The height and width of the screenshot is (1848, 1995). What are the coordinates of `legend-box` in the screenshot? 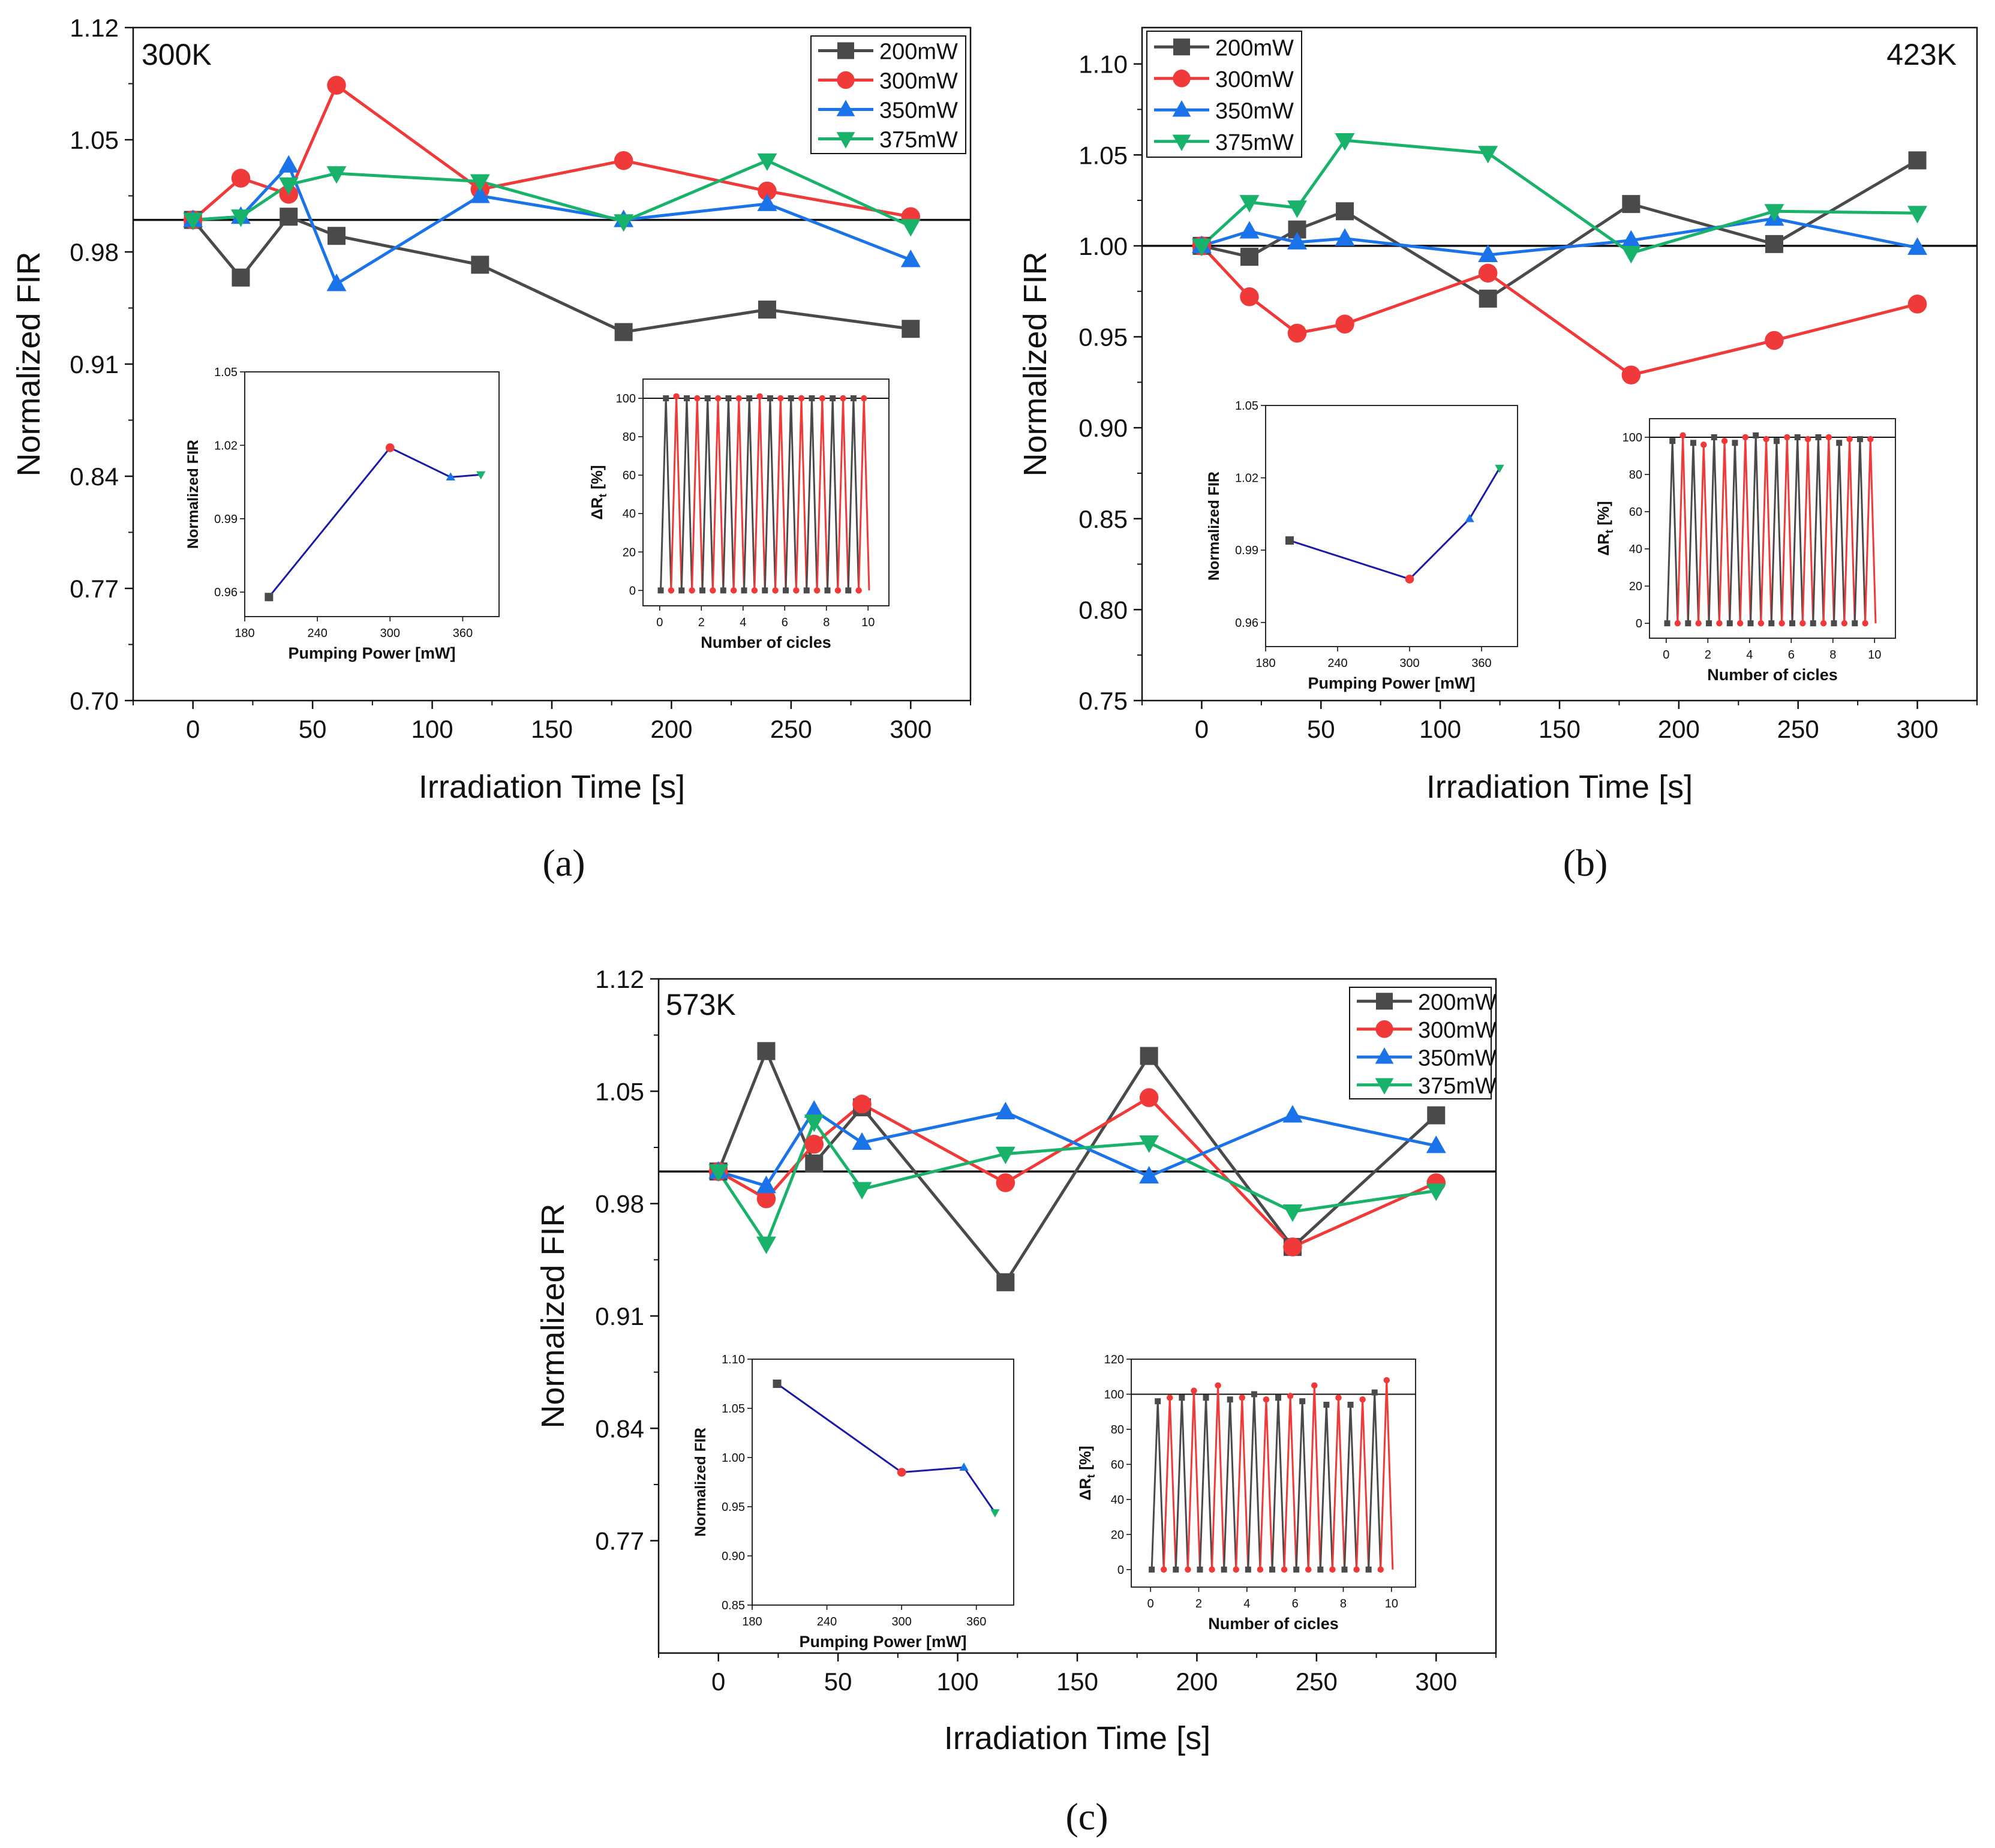 It's located at (1224, 94).